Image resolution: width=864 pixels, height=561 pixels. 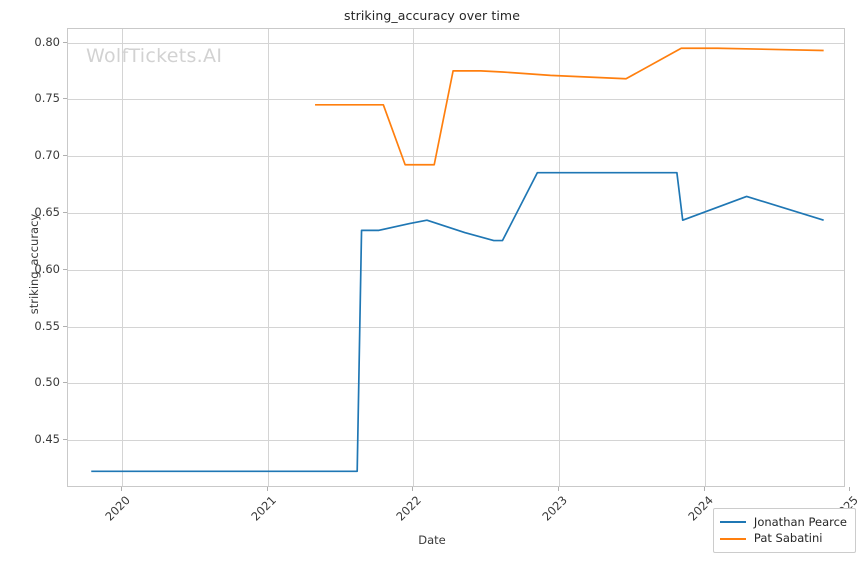 I want to click on legend-label: Jonathan Pearce, so click(x=800, y=521).